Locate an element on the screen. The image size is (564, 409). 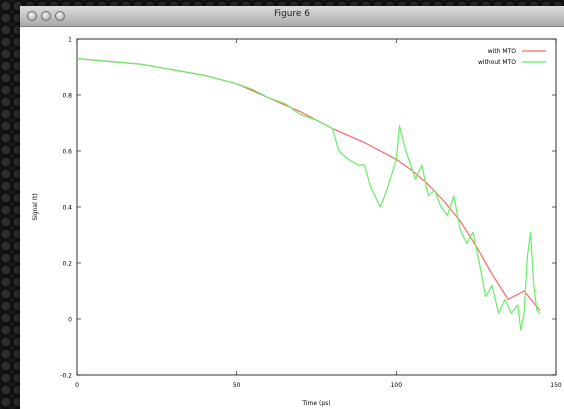
x-tick-label: 150 is located at coordinates (556, 385).